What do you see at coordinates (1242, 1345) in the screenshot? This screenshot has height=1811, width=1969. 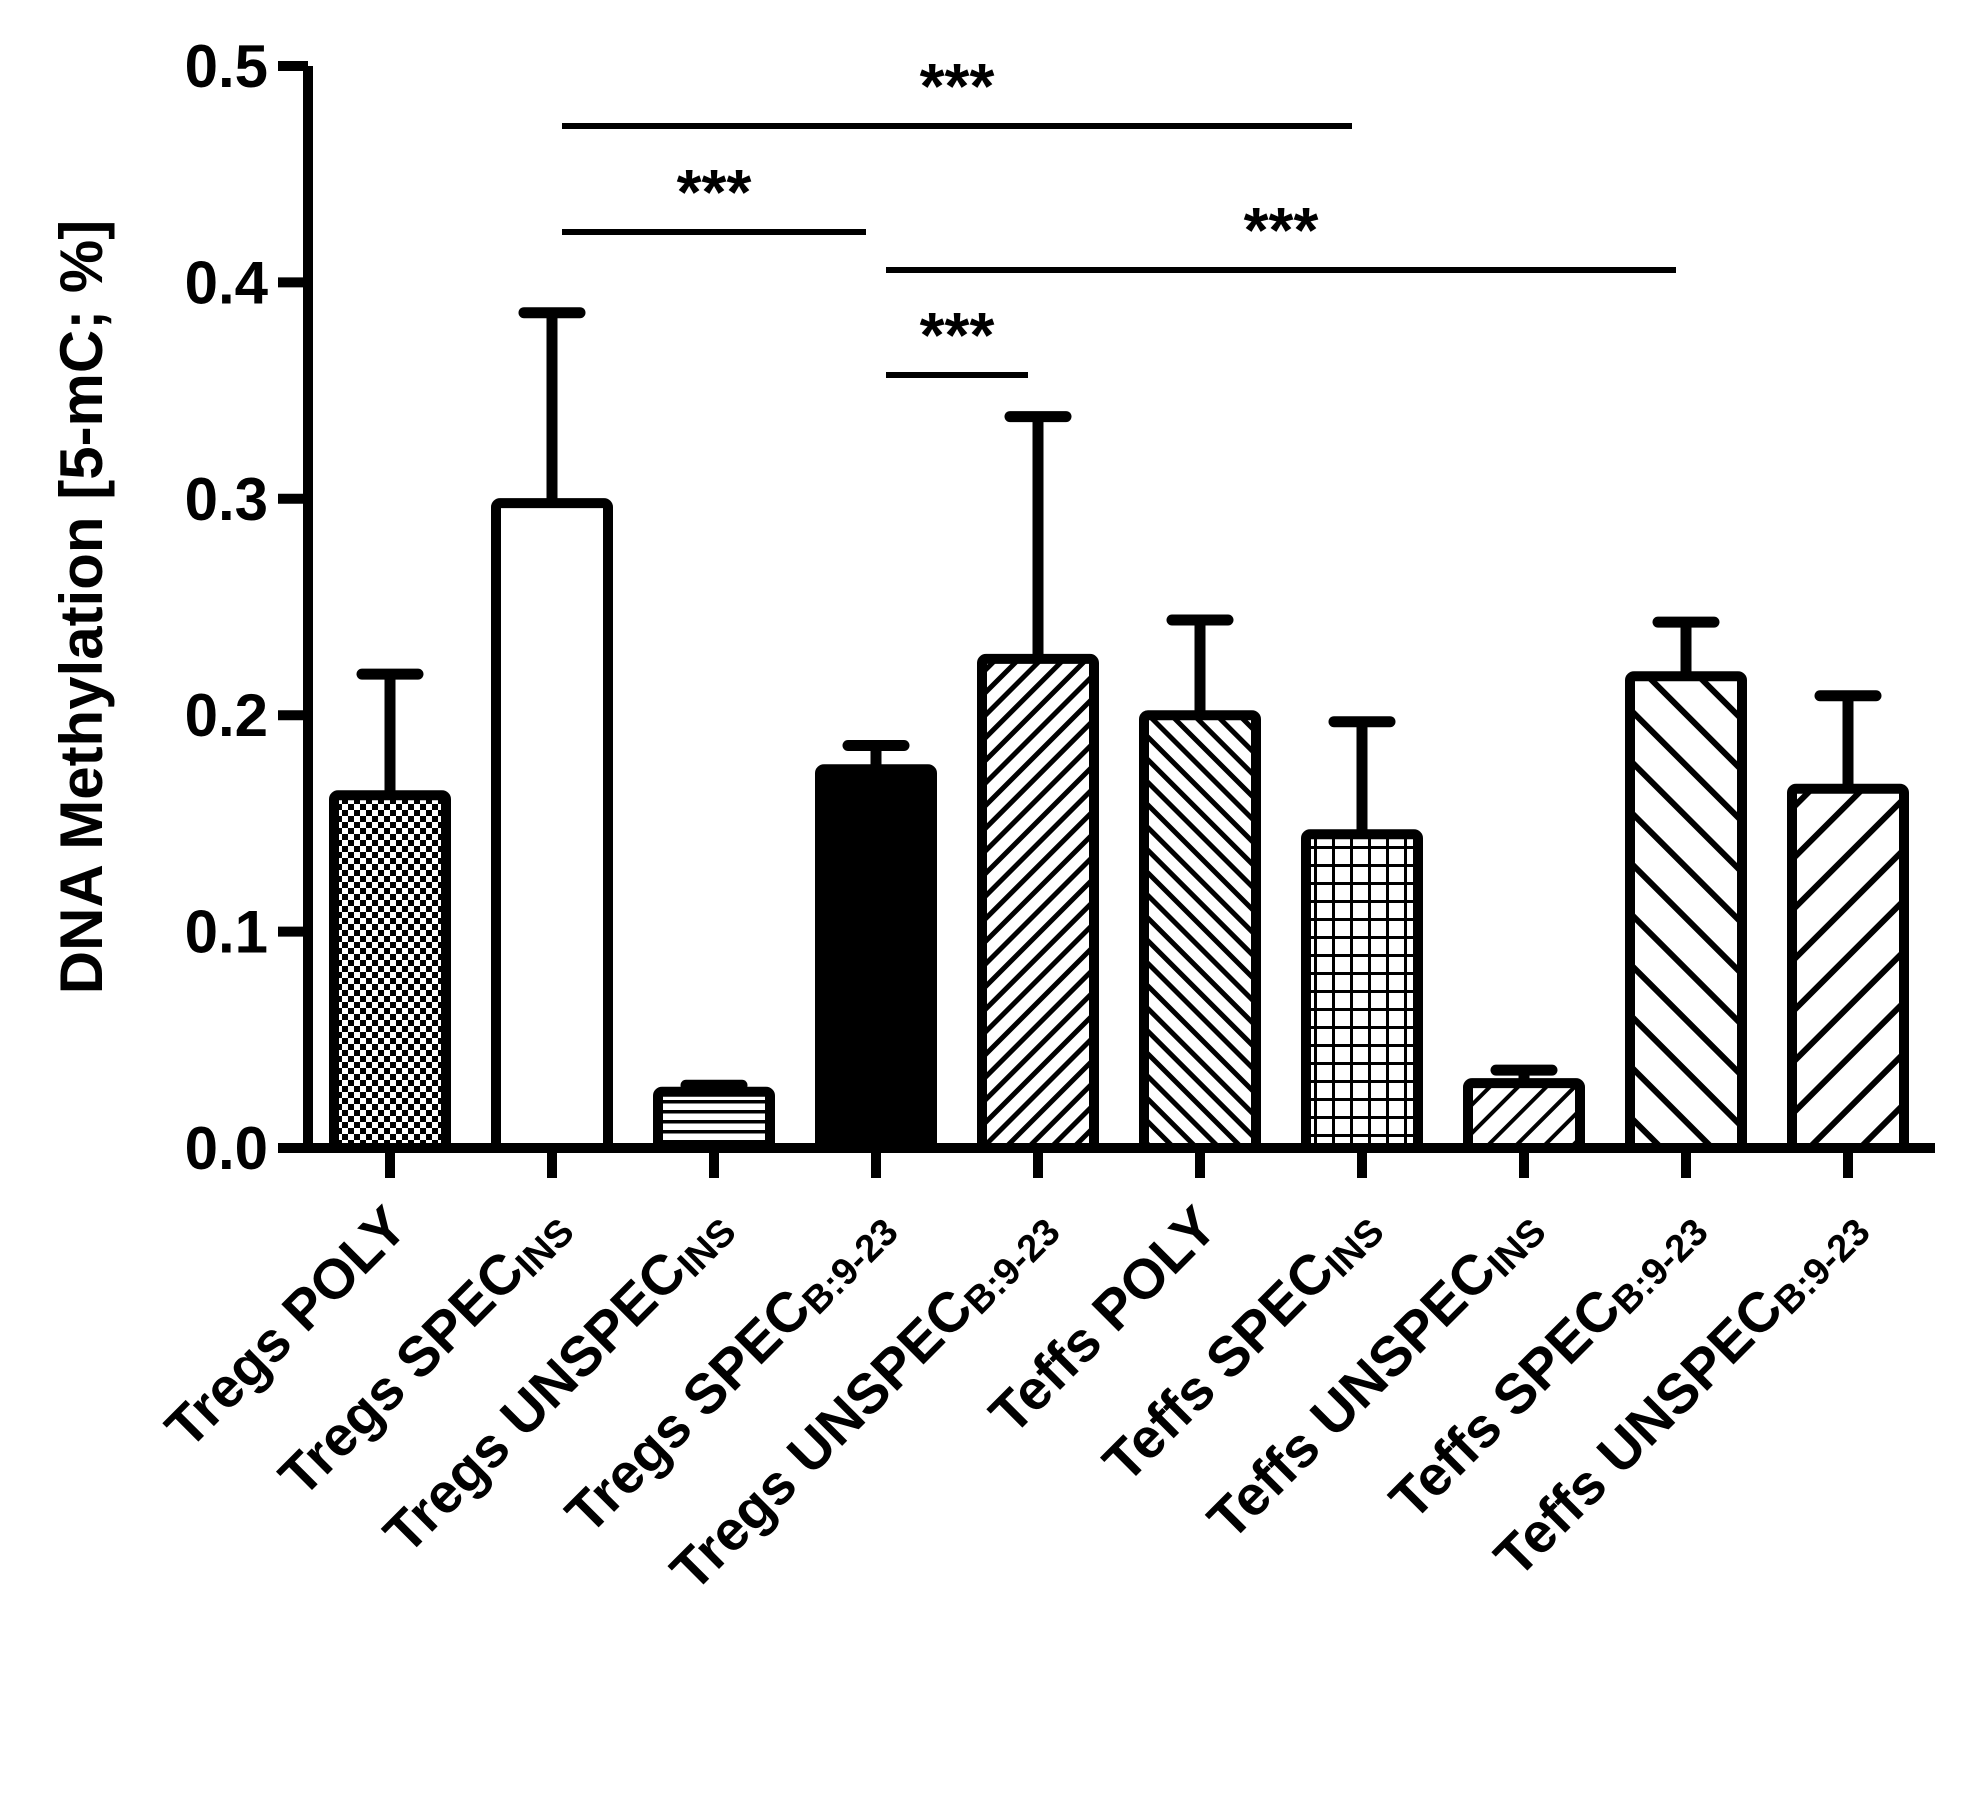 I see `x-category-label: Teffs SPECINS` at bounding box center [1242, 1345].